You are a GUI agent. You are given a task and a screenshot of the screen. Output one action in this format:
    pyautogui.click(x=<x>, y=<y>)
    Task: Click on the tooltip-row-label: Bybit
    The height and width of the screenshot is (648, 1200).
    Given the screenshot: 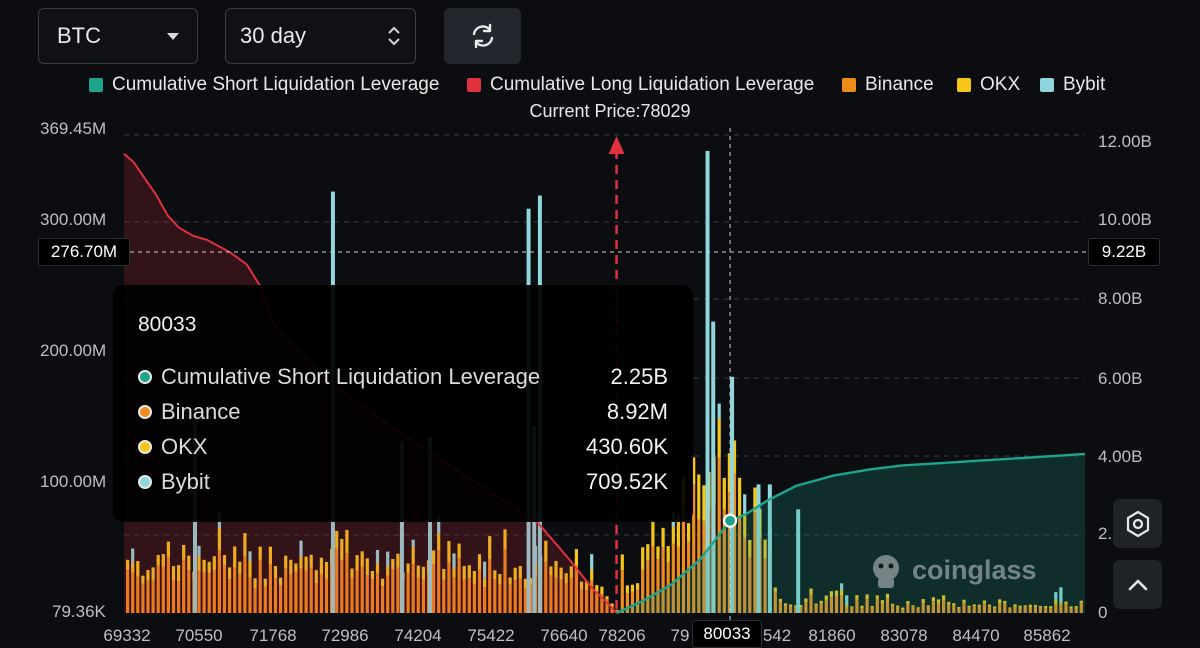 What is the action you would take?
    pyautogui.click(x=185, y=481)
    